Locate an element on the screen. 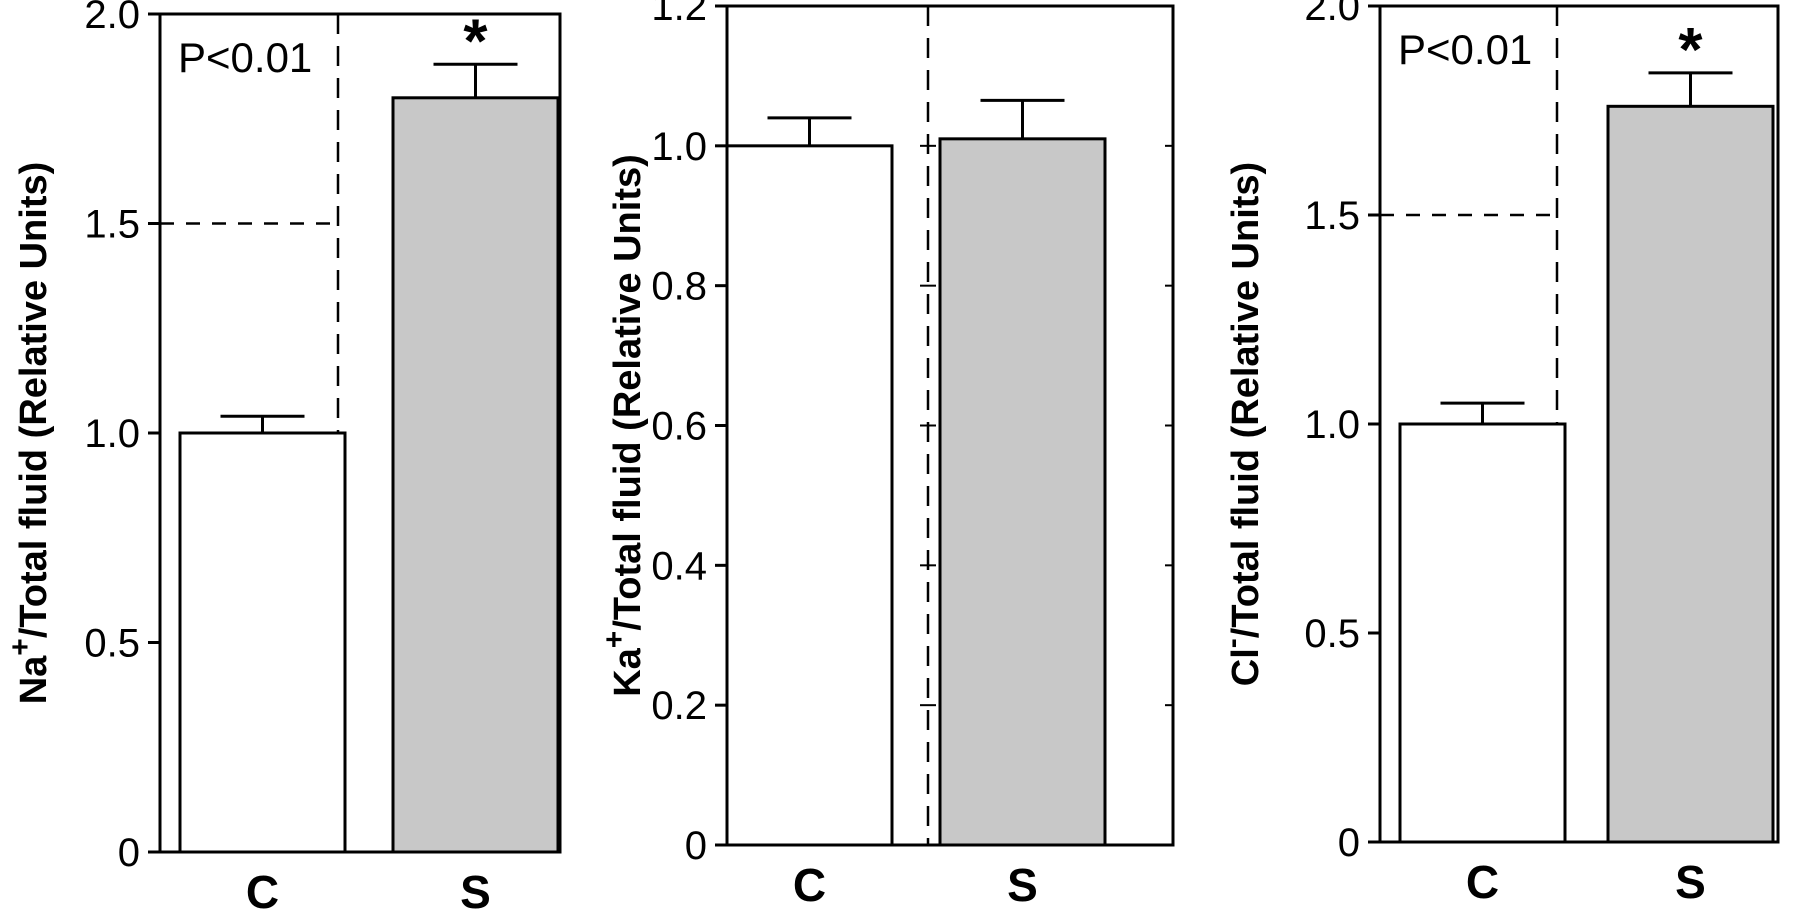 The height and width of the screenshot is (914, 1800). y-axis-label-pre: Cl is located at coordinates (1246, 667).